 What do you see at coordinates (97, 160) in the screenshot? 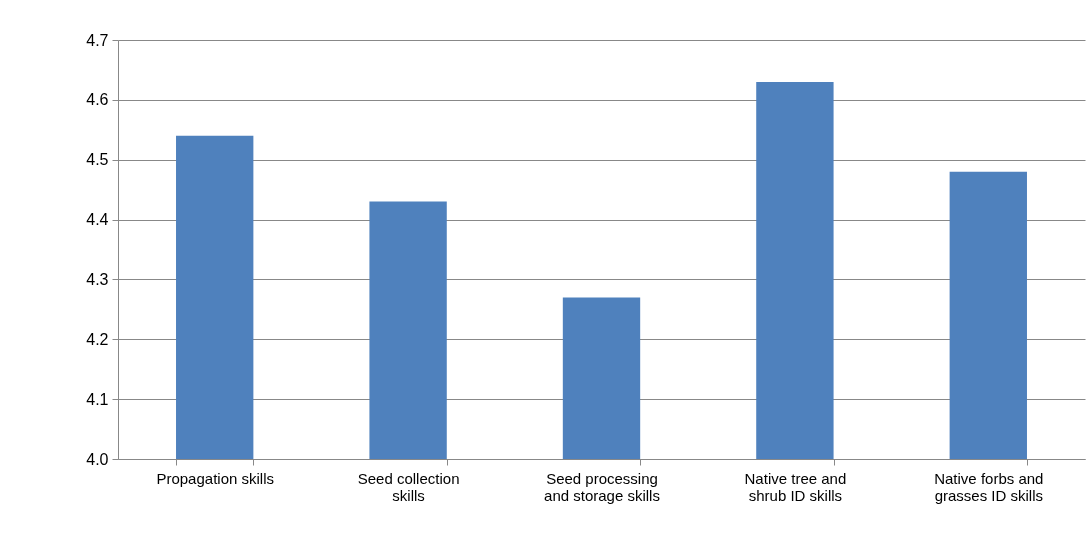
I see `y-tick-label: 4.5` at bounding box center [97, 160].